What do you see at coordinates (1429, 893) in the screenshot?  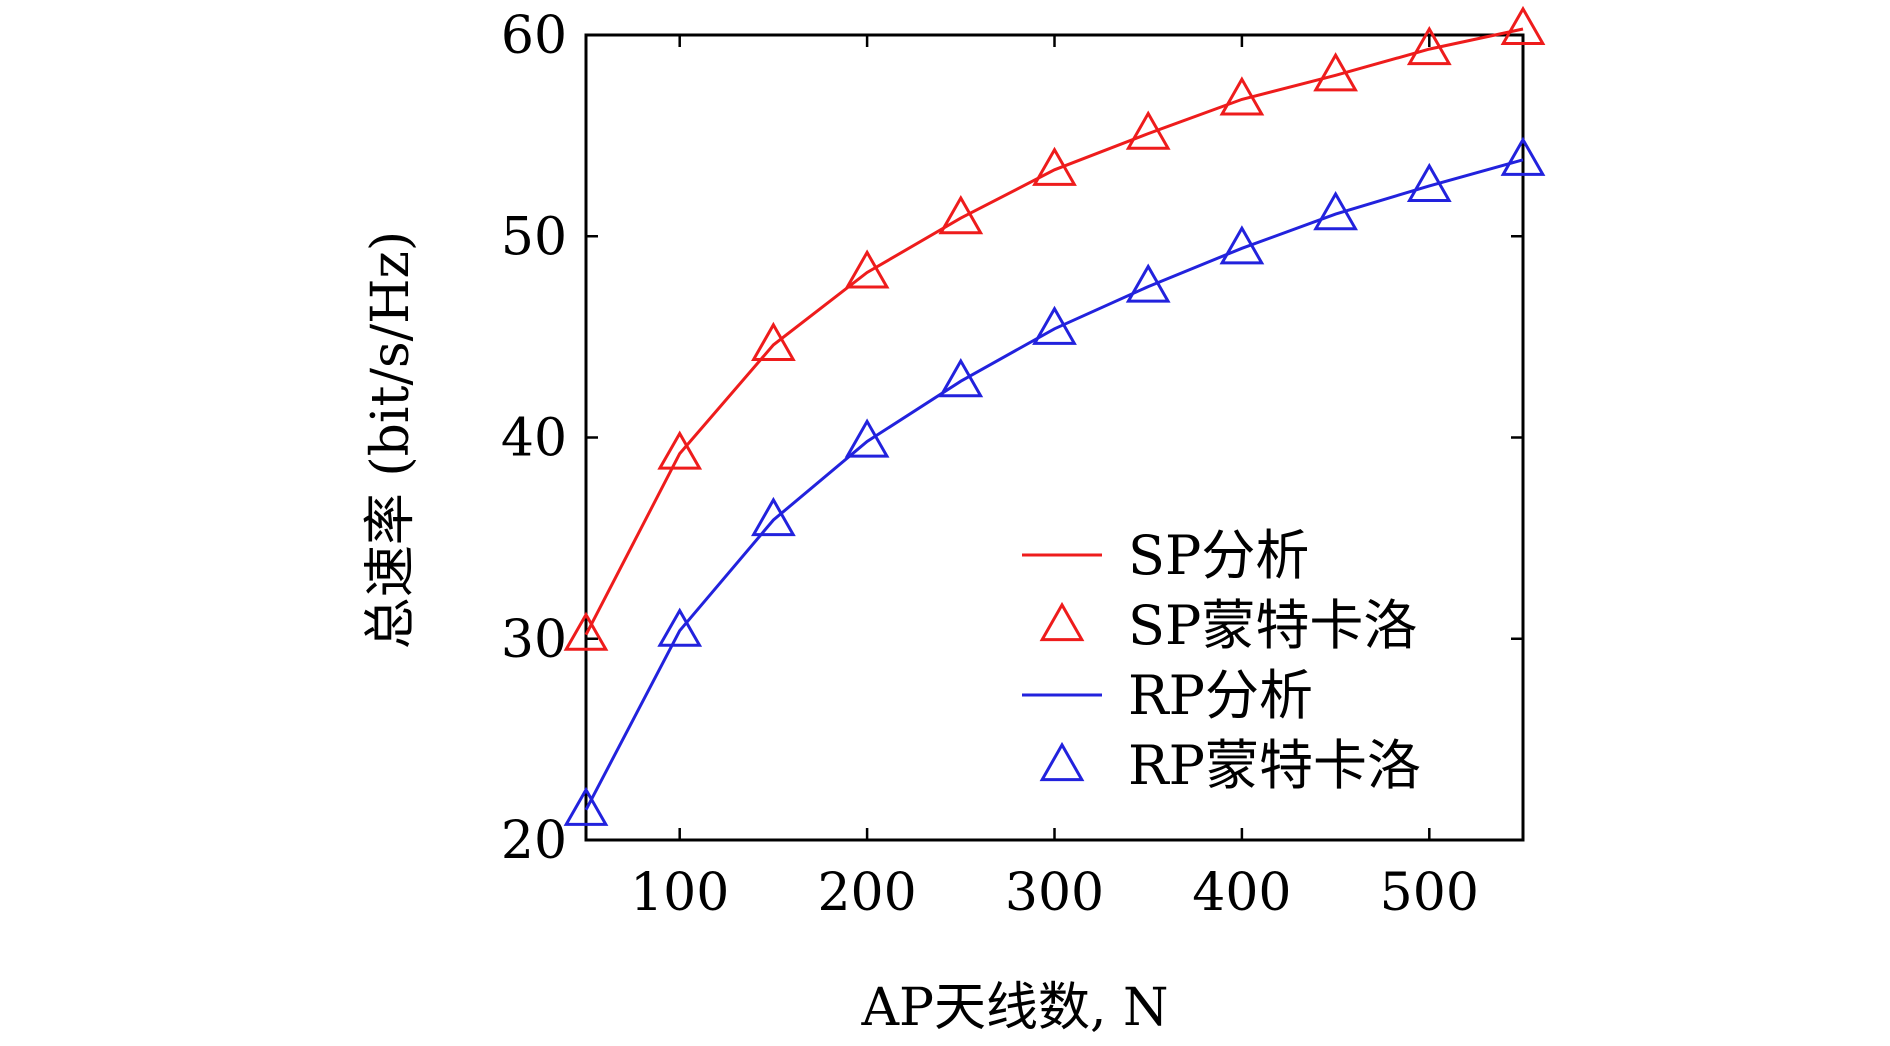 I see `x-tick-label: 500` at bounding box center [1429, 893].